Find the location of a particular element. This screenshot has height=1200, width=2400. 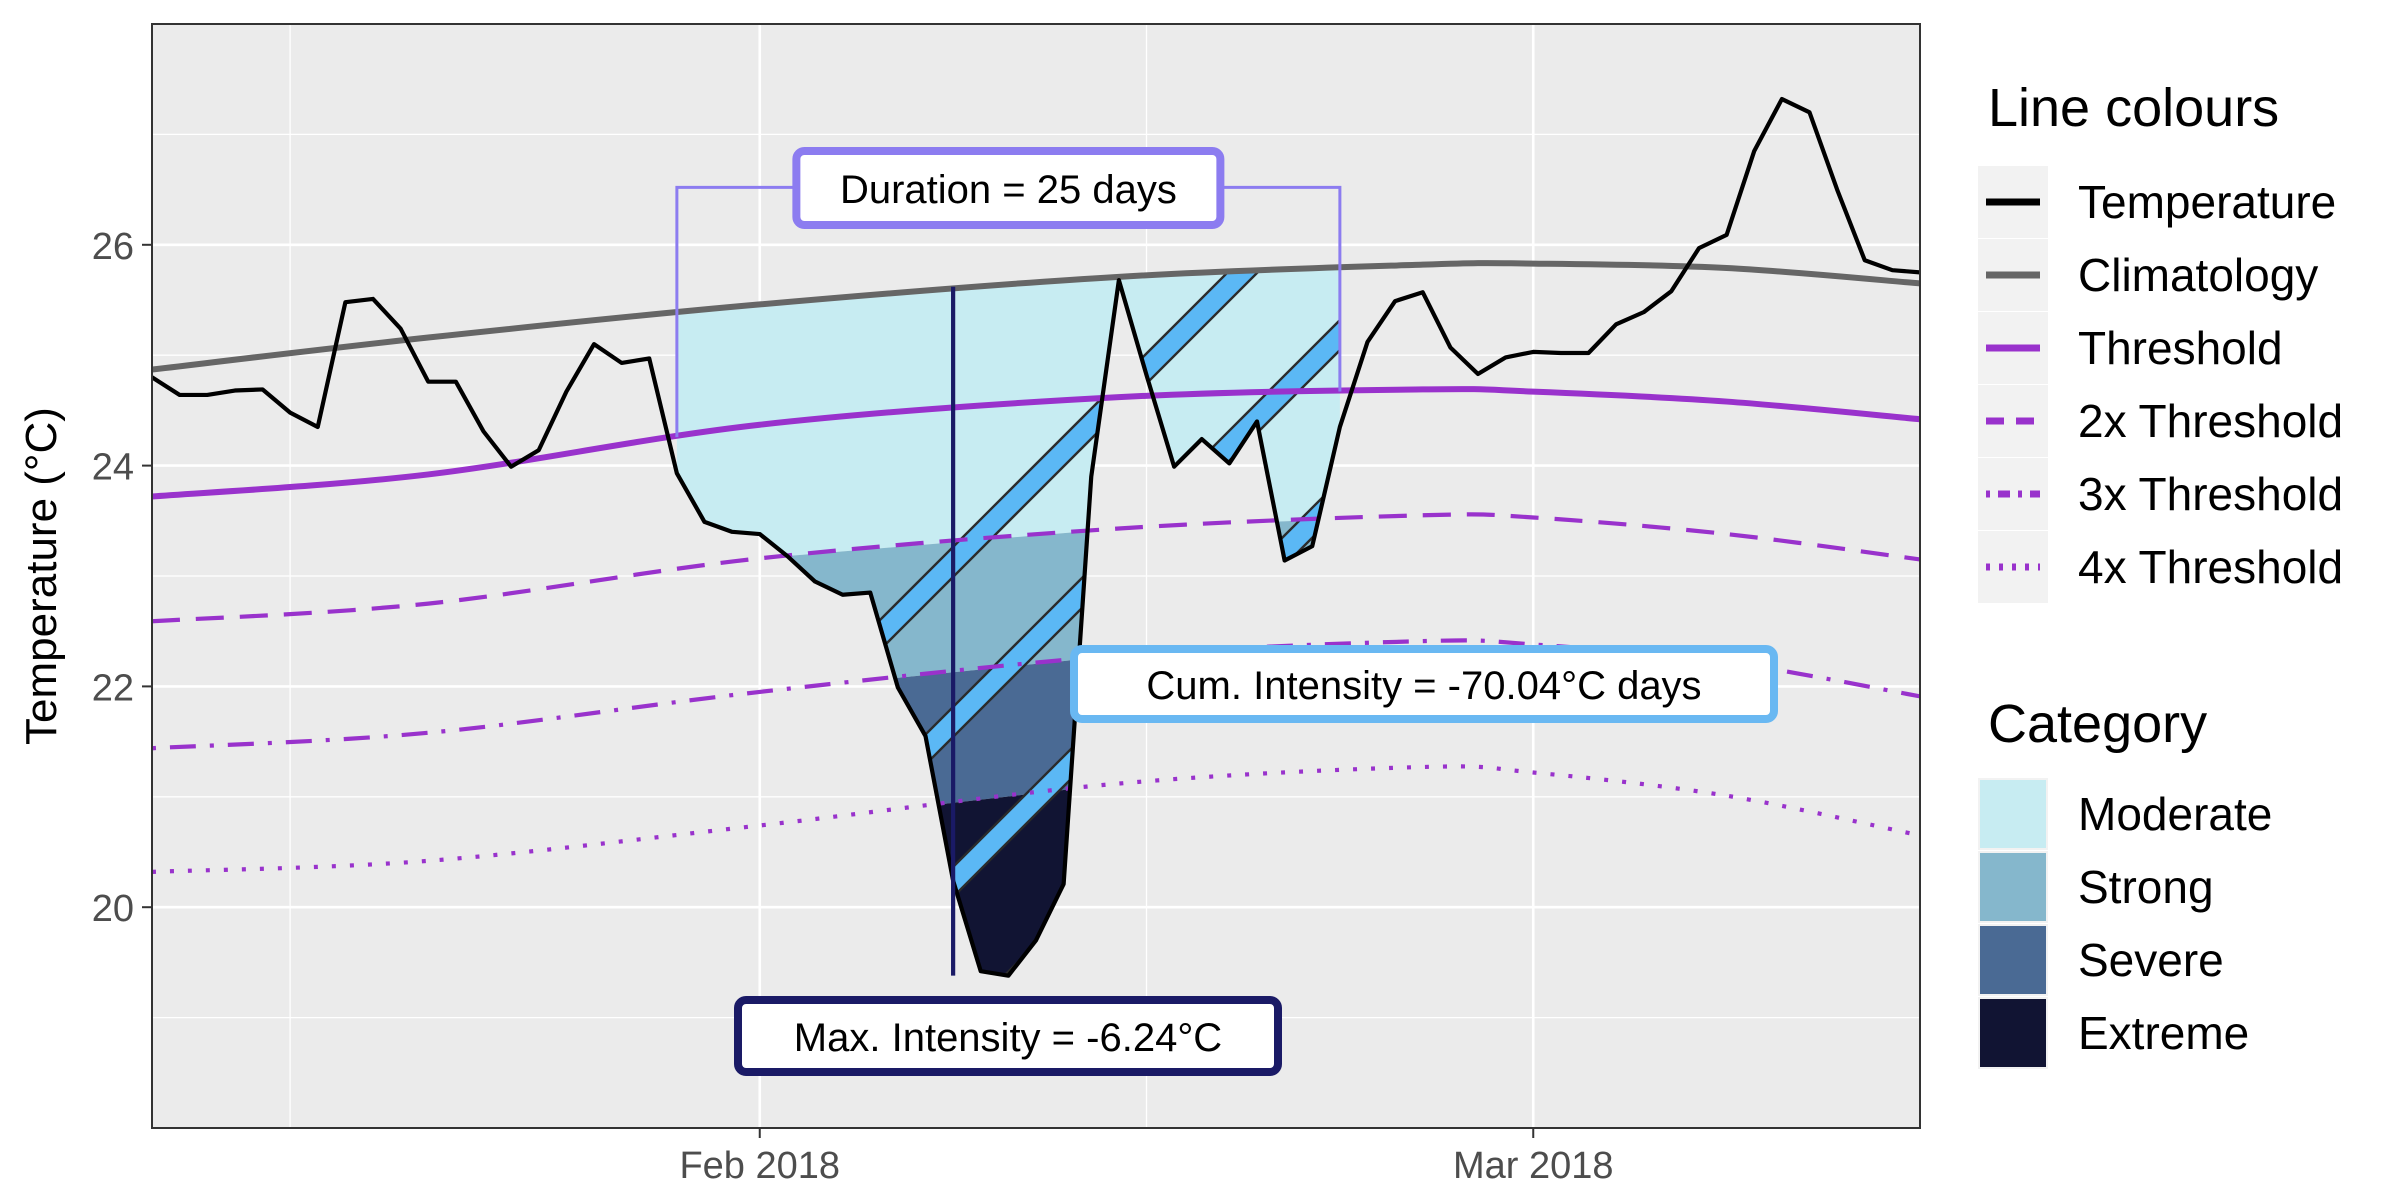

max-intensity-label: Max. Intensity = -6.24°C is located at coordinates (1008, 1036).